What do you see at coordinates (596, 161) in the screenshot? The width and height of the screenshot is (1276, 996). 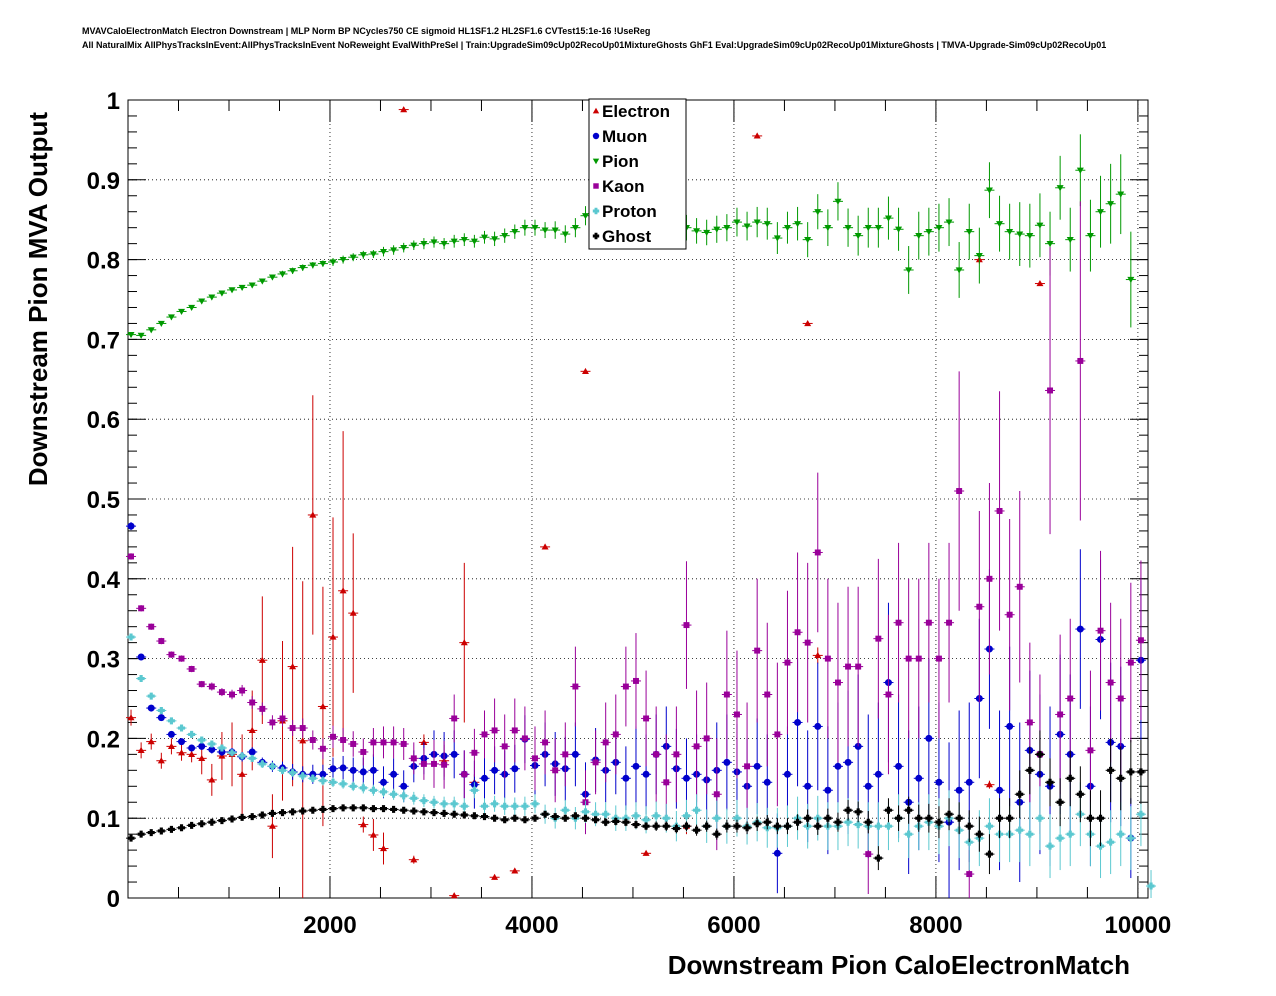 I see `legend-marker-pion` at bounding box center [596, 161].